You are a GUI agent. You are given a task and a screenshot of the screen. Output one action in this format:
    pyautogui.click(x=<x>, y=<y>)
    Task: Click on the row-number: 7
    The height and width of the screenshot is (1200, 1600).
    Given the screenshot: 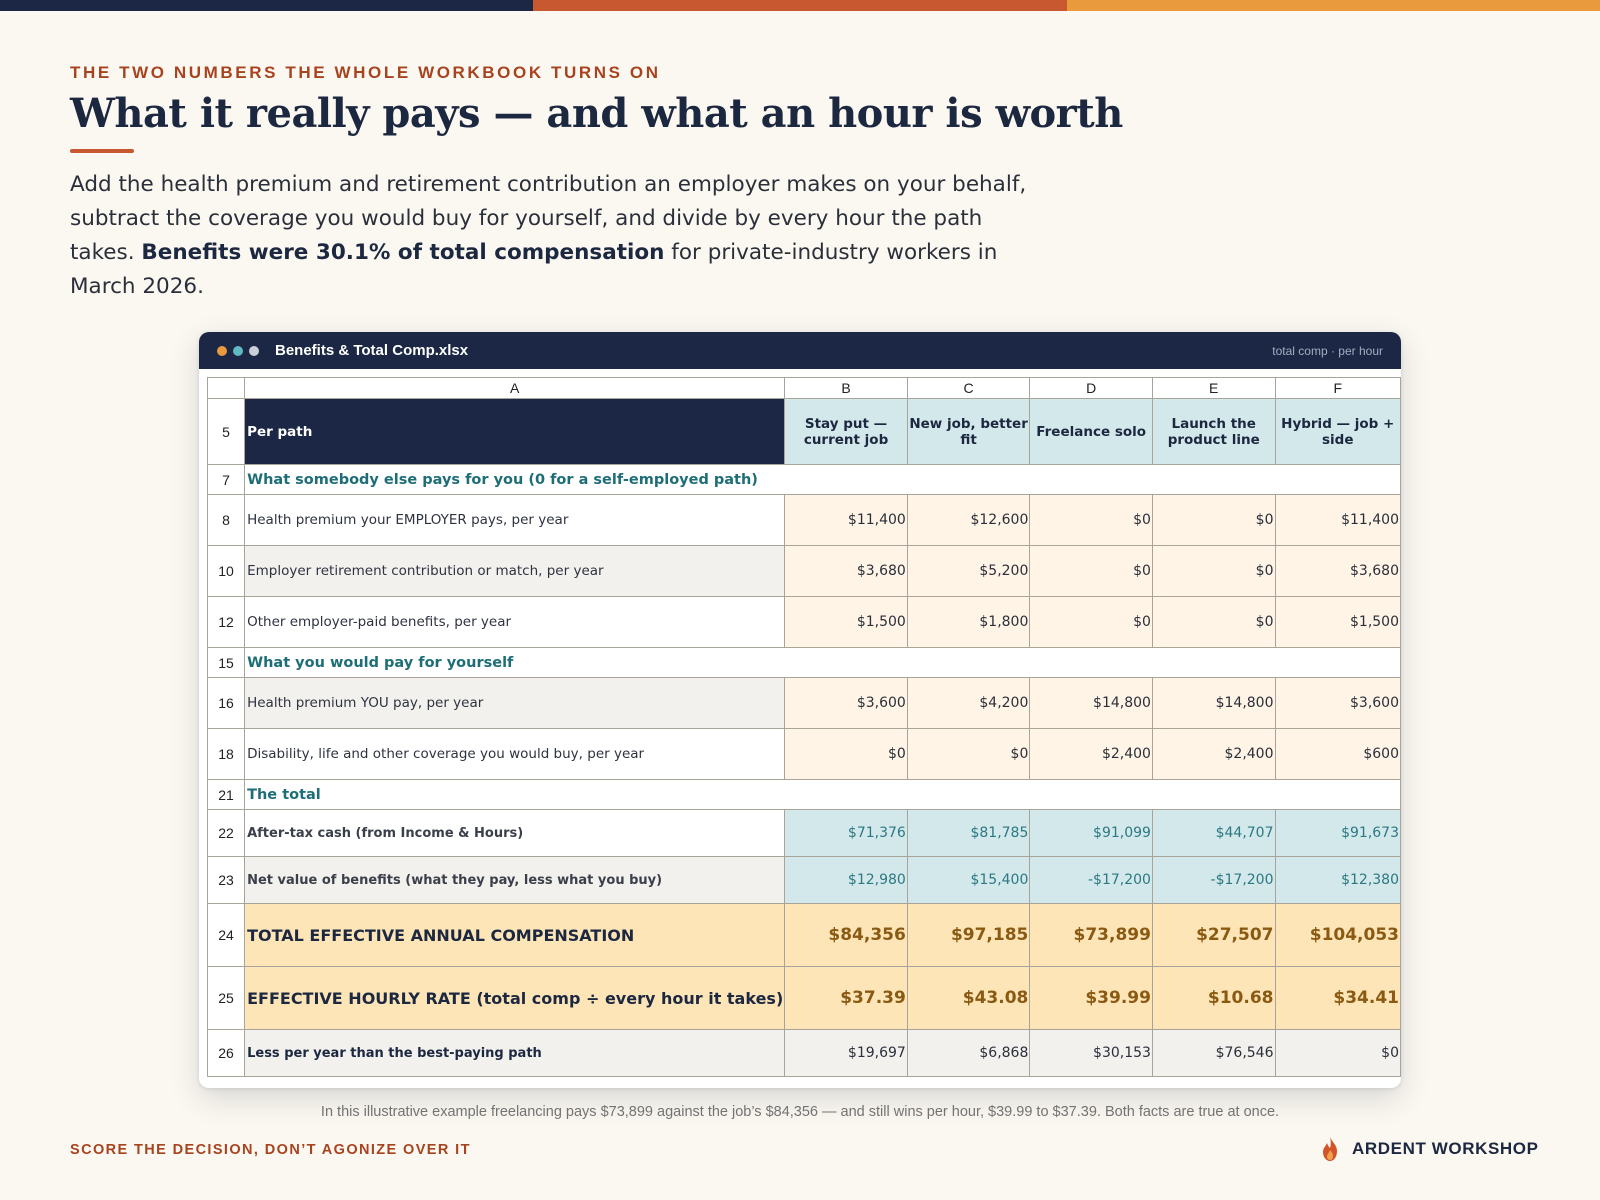 What is the action you would take?
    pyautogui.click(x=226, y=479)
    